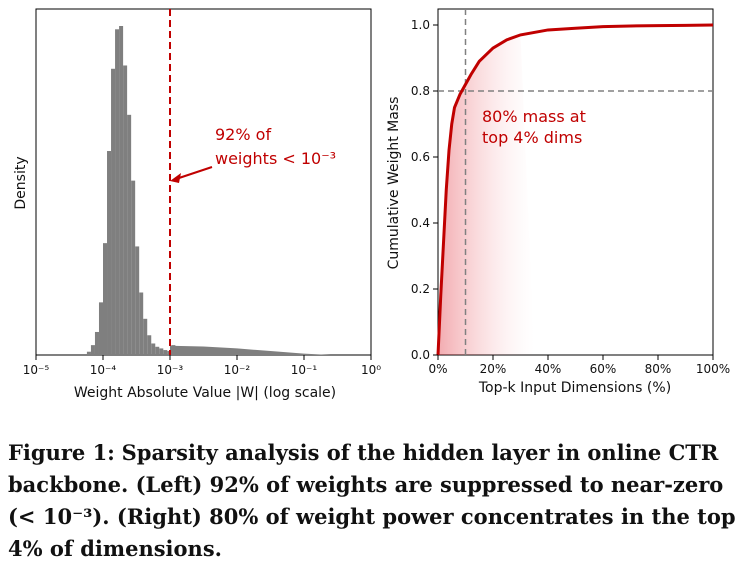 The height and width of the screenshot is (586, 744). What do you see at coordinates (394, 183) in the screenshot?
I see `right-y-axis-label: Cumulative Weight Mass` at bounding box center [394, 183].